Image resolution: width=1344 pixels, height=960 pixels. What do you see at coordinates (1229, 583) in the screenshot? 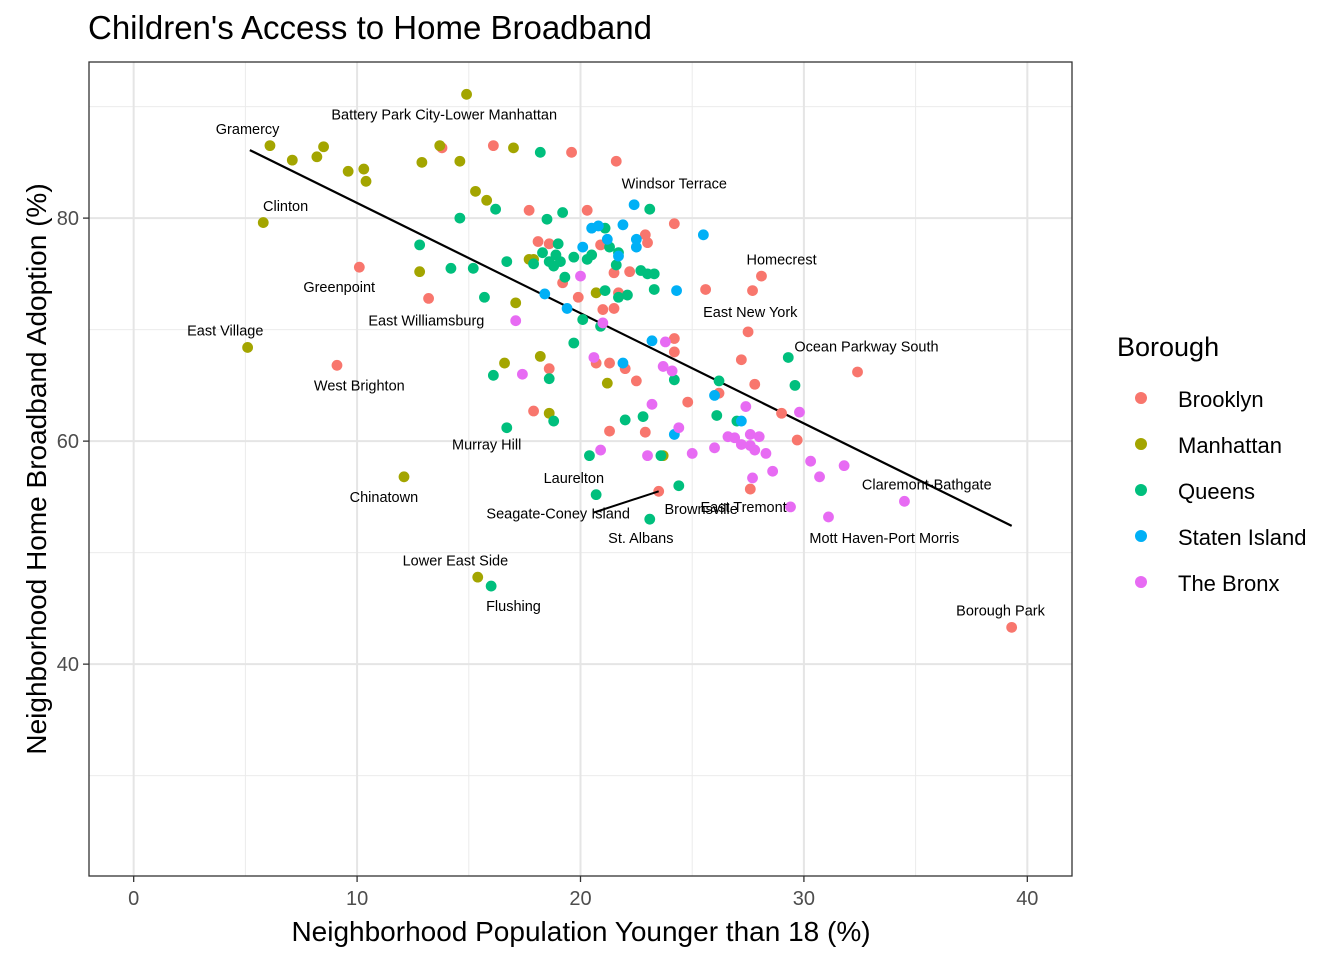
I see `legend-label-the-bronx: The Bronx` at bounding box center [1229, 583].